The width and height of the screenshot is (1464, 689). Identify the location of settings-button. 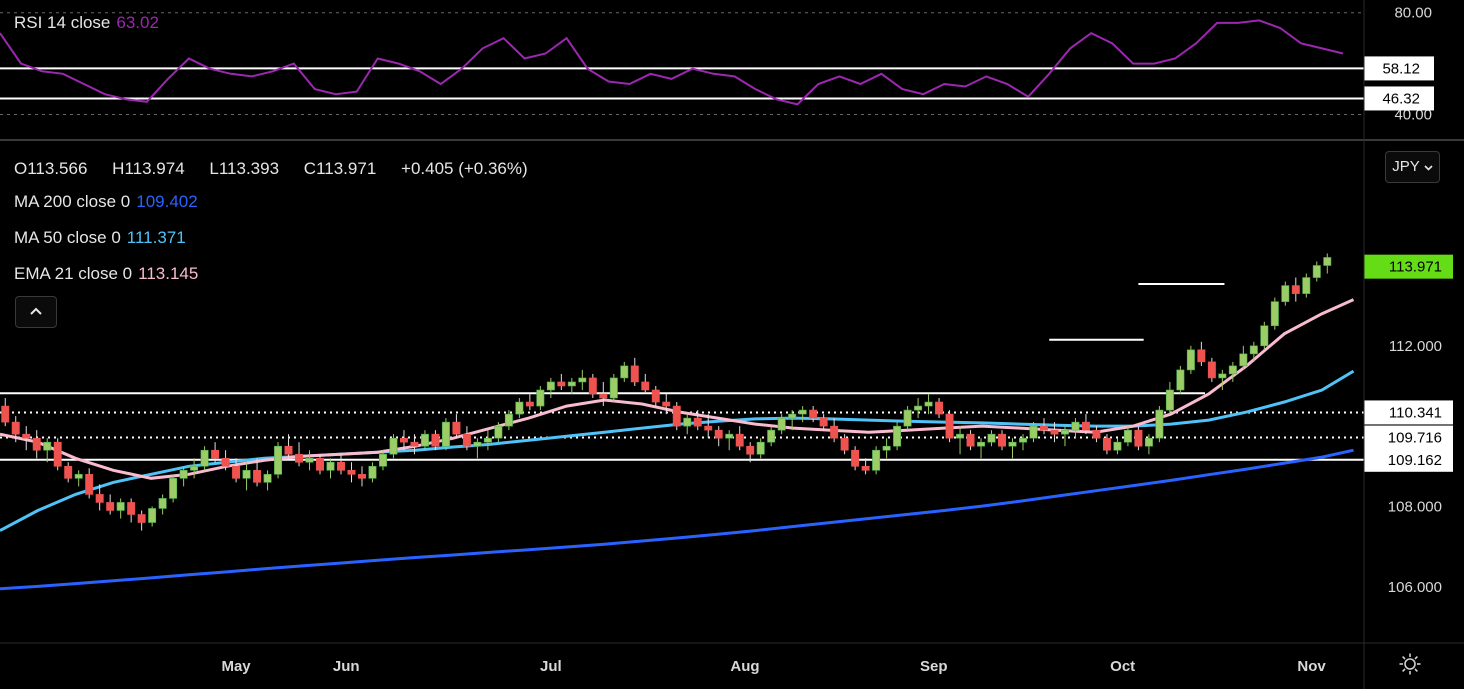
(1410, 666).